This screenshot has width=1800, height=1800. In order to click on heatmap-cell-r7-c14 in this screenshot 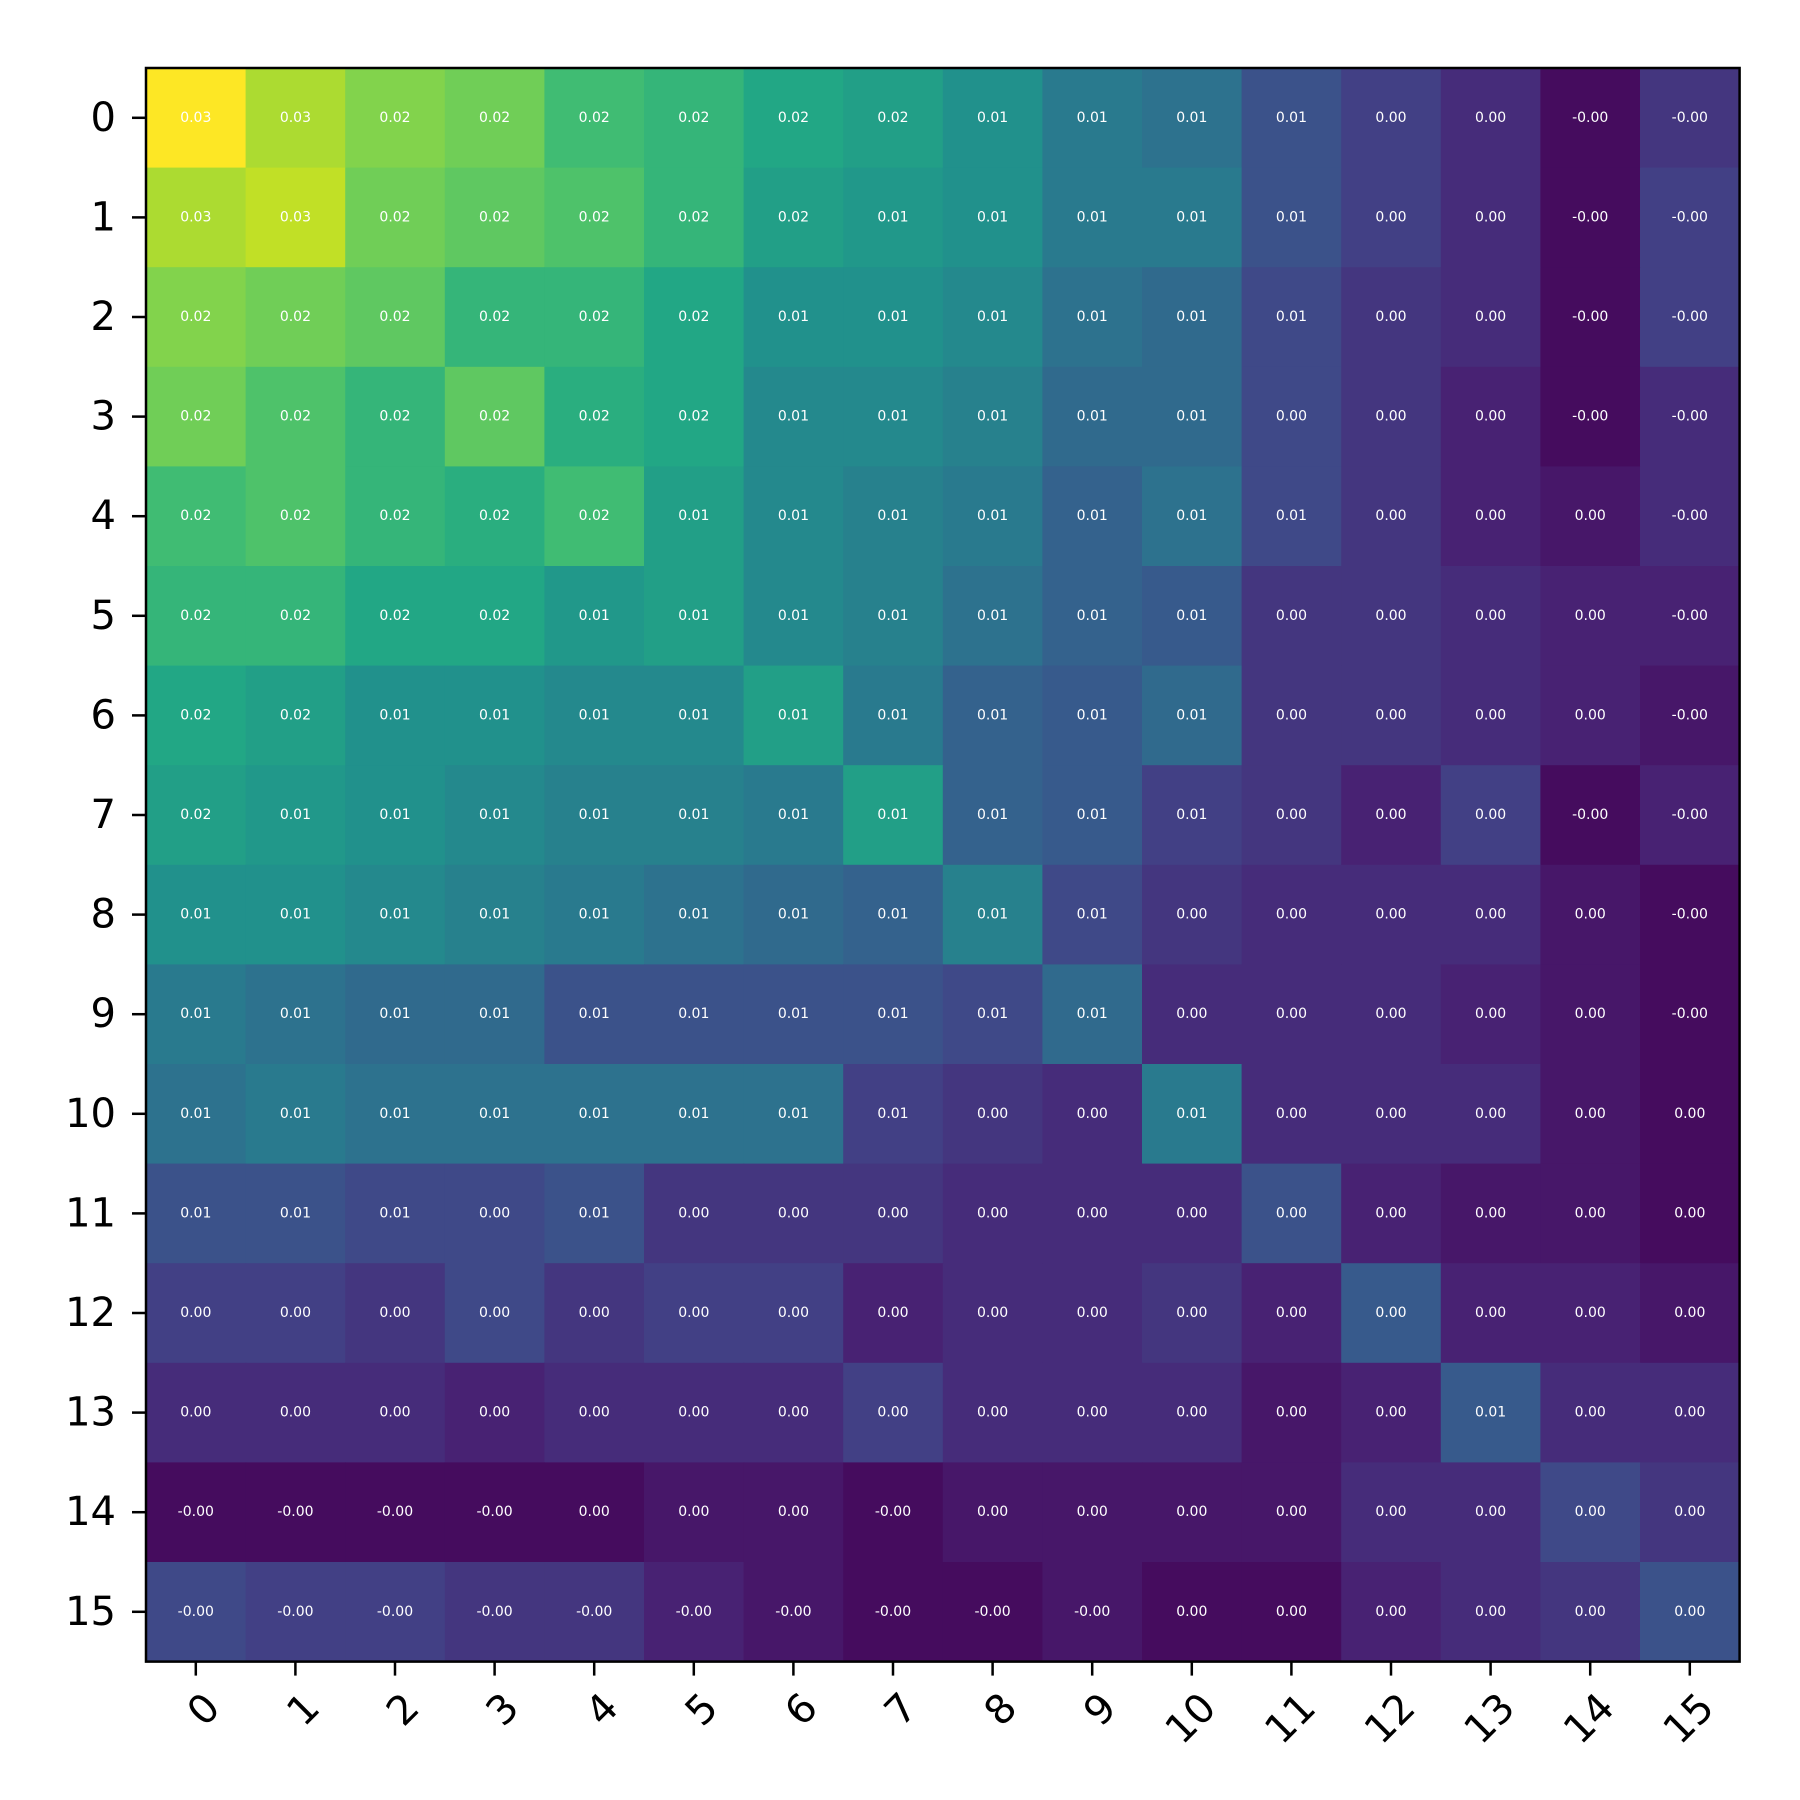, I will do `click(1590, 815)`.